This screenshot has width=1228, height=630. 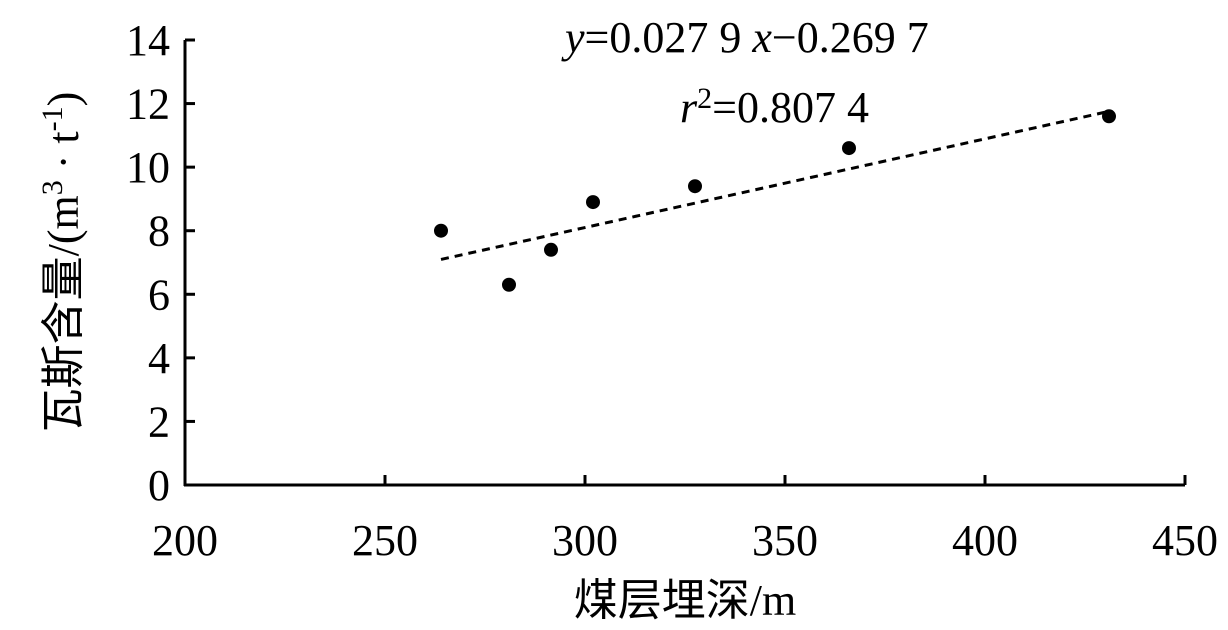 I want to click on y-tick-label: 10, so click(x=148, y=167).